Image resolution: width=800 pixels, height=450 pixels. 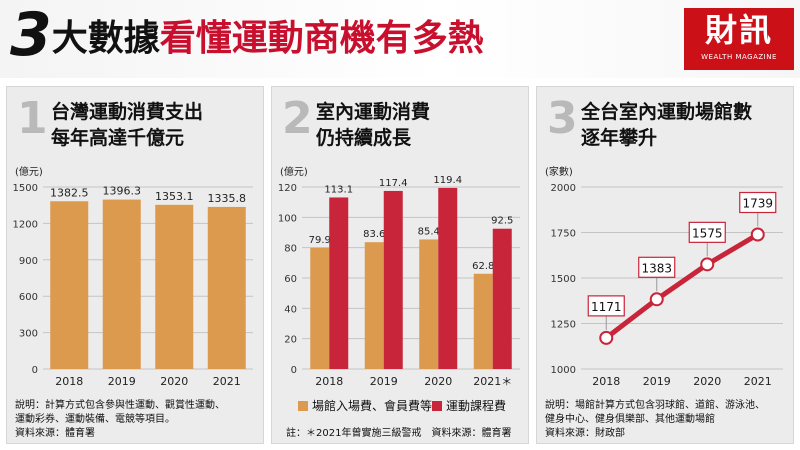 What do you see at coordinates (492, 381) in the screenshot?
I see `x-tick-label: 2021＊` at bounding box center [492, 381].